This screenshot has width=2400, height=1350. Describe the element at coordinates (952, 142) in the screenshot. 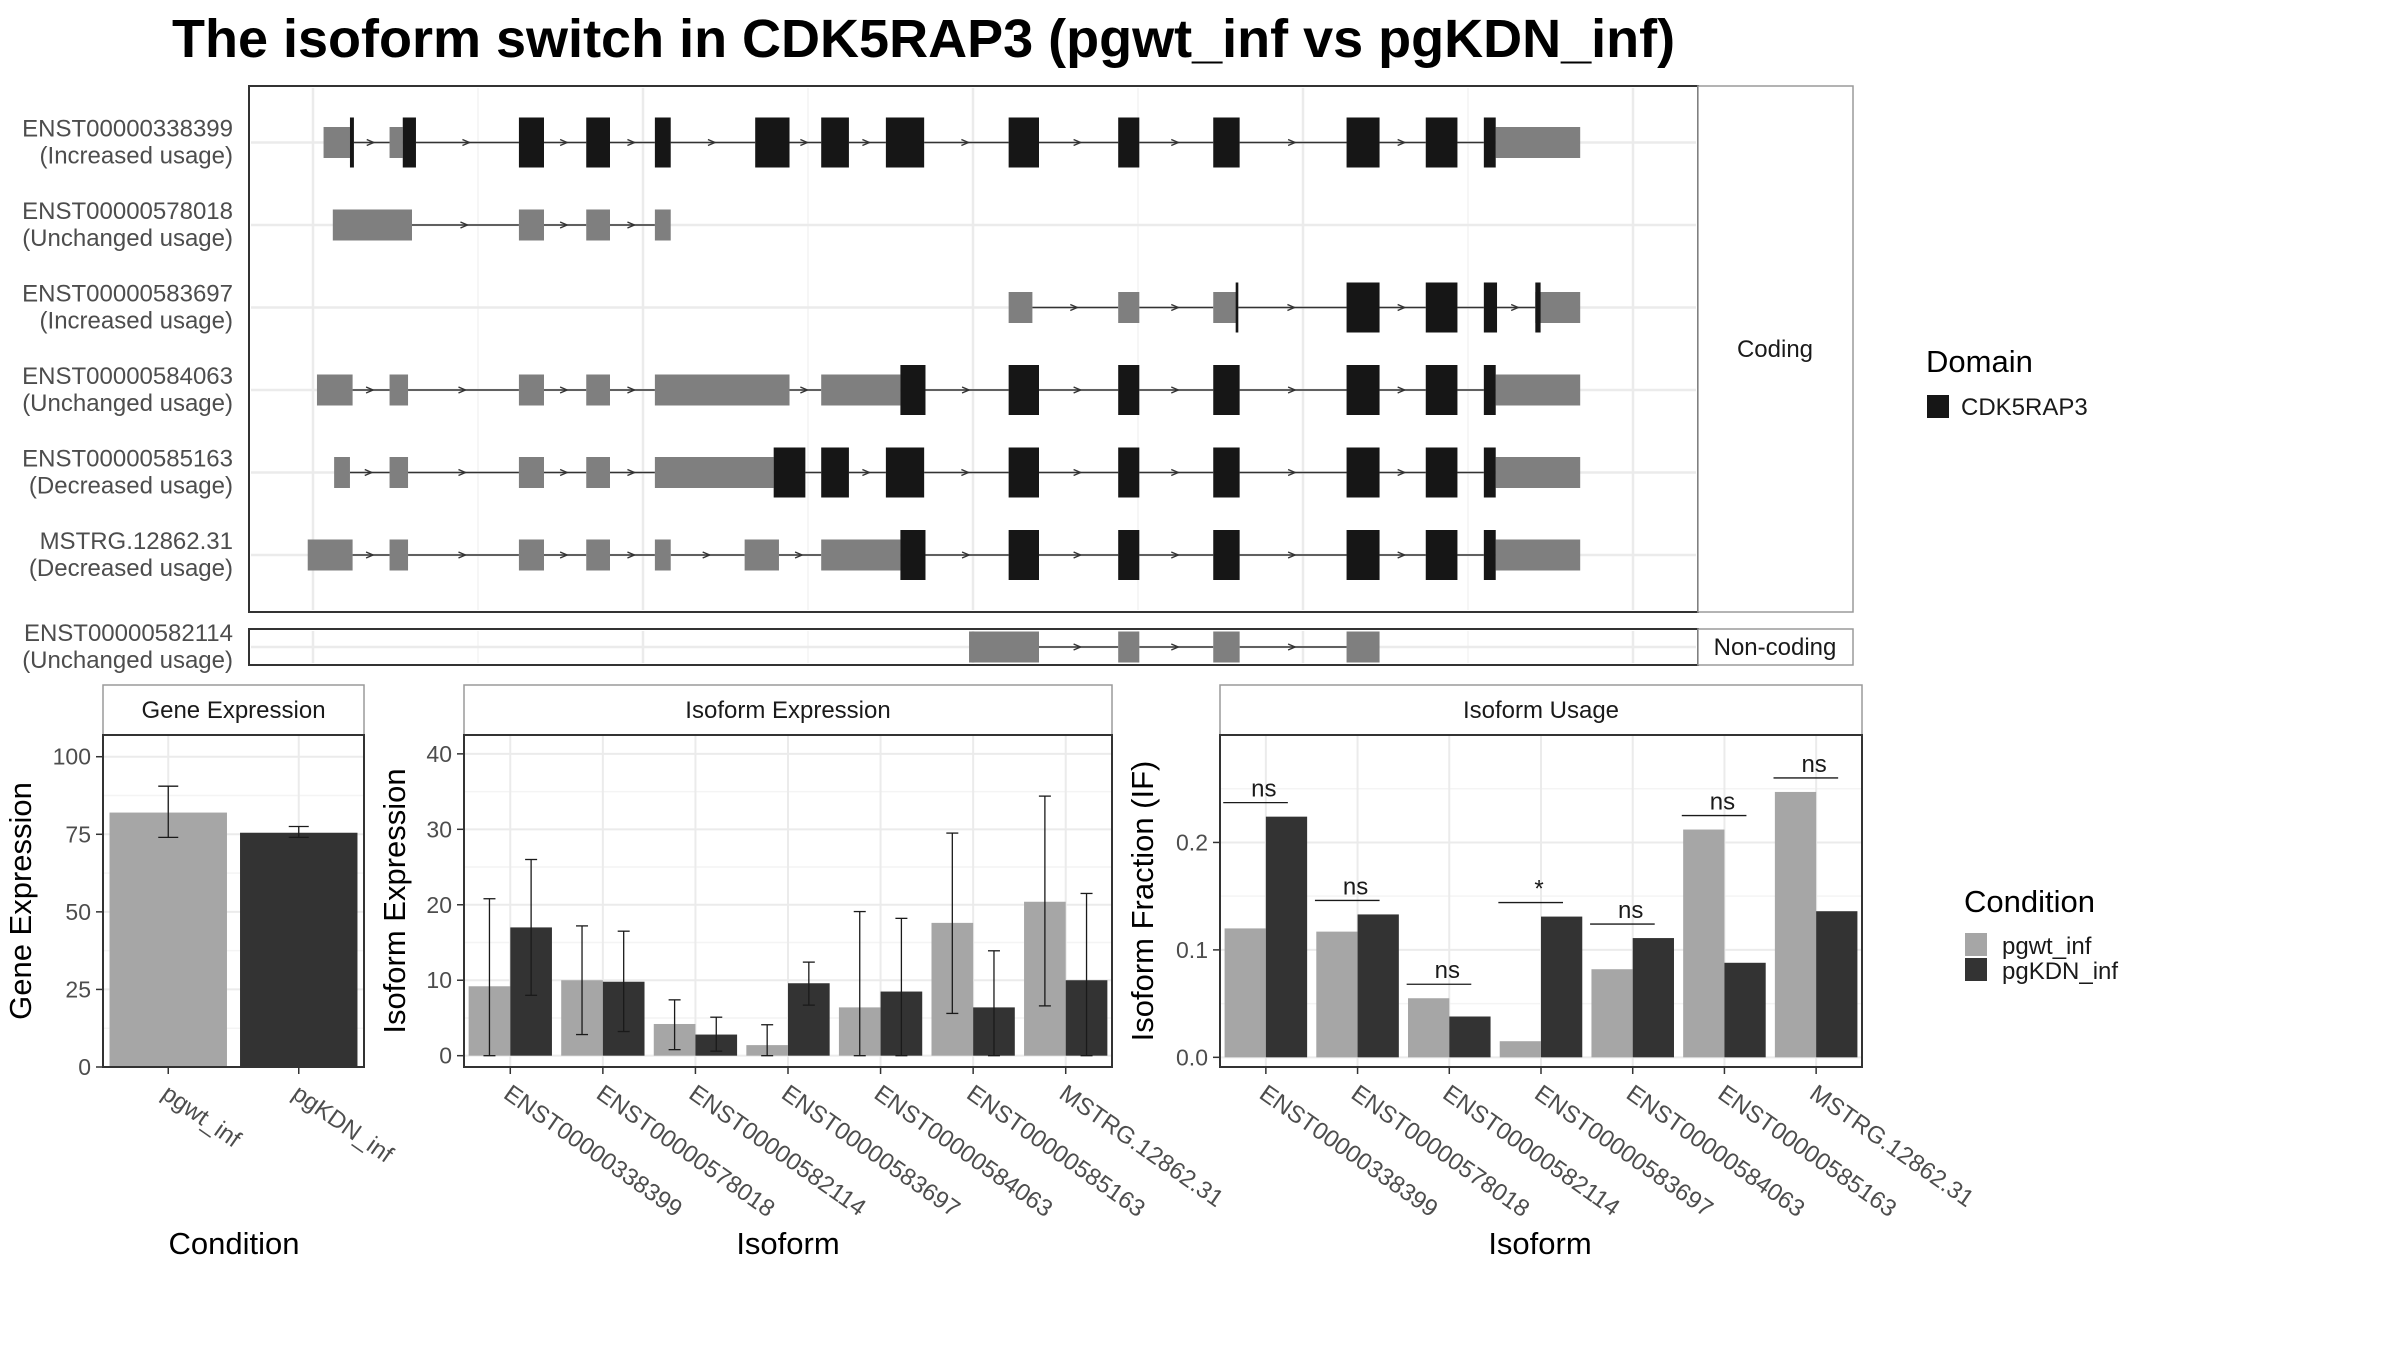

I see `transcript-ENST00000338399` at that location.